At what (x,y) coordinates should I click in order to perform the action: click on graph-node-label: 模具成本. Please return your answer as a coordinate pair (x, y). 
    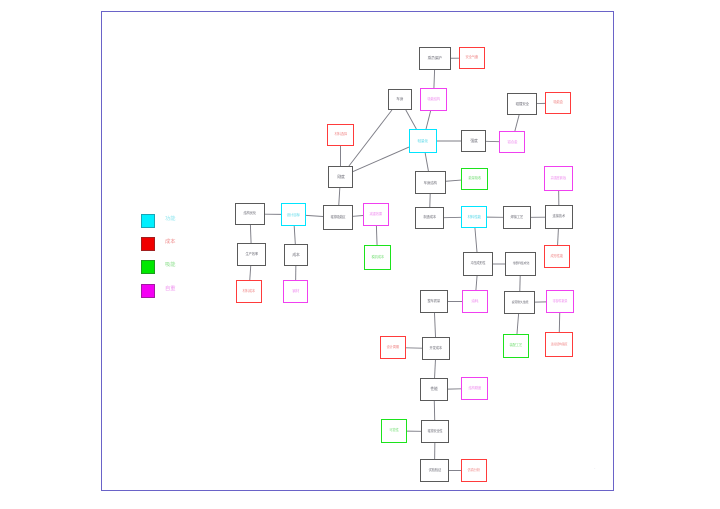
    Looking at the image, I should click on (377, 256).